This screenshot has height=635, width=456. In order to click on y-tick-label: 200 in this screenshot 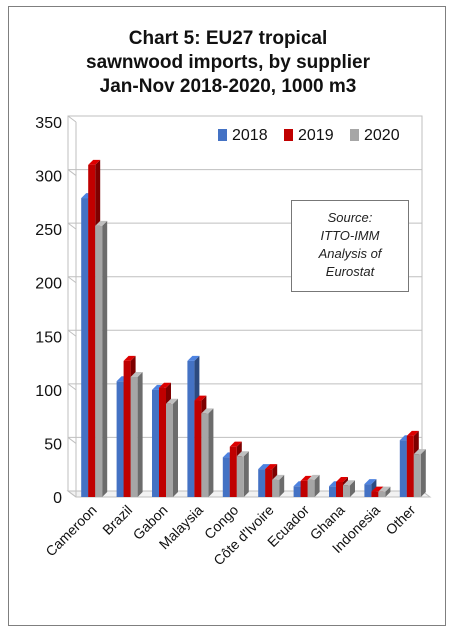, I will do `click(48, 284)`.